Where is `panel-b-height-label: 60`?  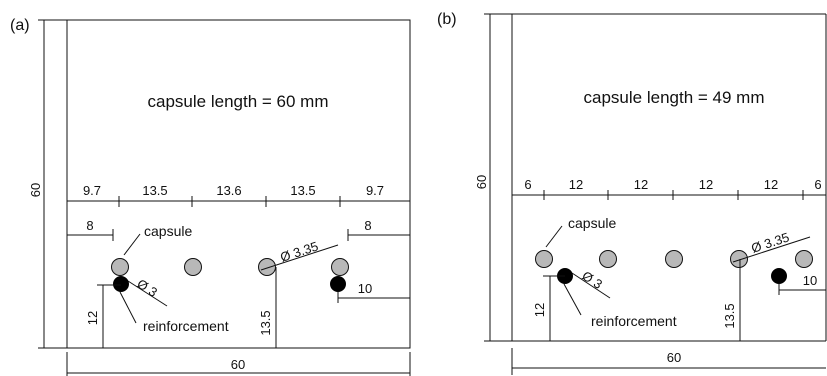 panel-b-height-label: 60 is located at coordinates (481, 182).